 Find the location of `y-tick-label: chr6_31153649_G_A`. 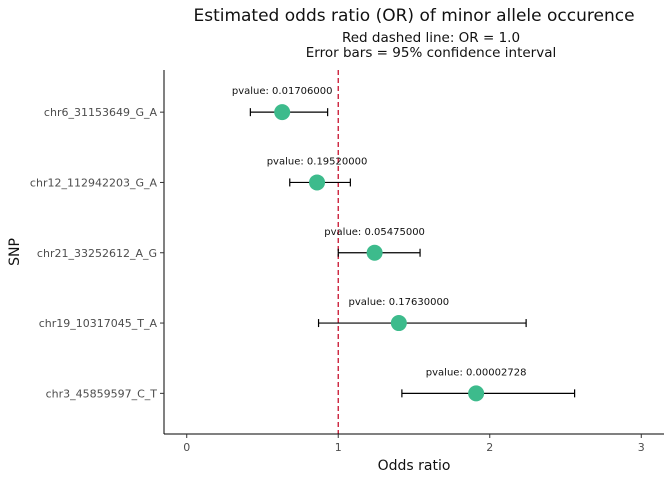

y-tick-label: chr6_31153649_G_A is located at coordinates (101, 112).